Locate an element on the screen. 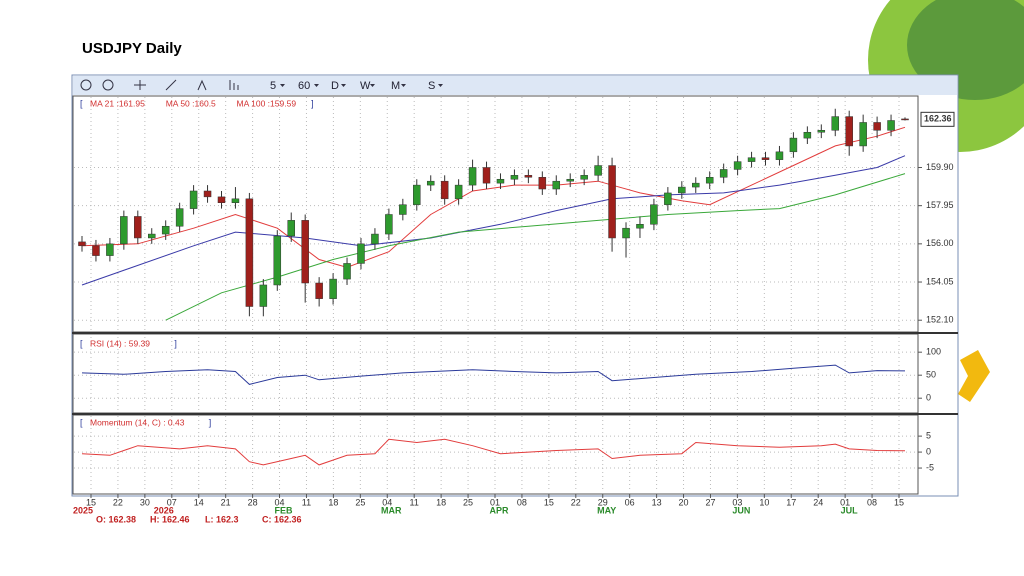 The image size is (1024, 576). x-tick-label: 24 is located at coordinates (818, 502).